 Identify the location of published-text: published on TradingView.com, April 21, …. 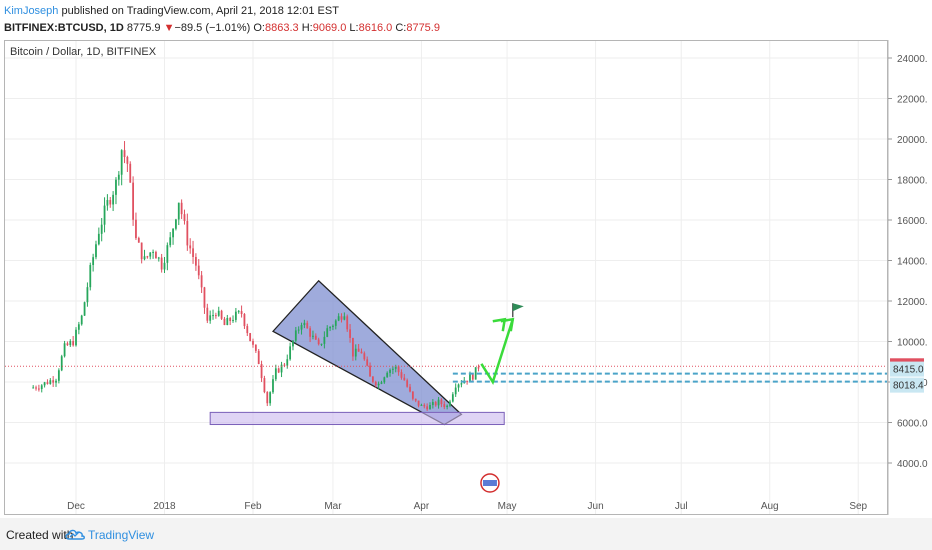
(200, 11).